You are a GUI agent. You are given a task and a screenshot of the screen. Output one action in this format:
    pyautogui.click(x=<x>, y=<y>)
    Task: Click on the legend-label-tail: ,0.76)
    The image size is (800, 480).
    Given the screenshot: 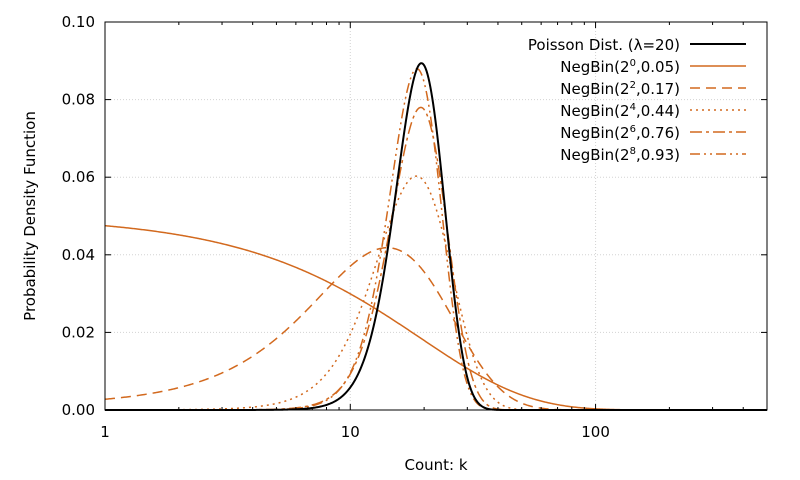 What is the action you would take?
    pyautogui.click(x=658, y=133)
    